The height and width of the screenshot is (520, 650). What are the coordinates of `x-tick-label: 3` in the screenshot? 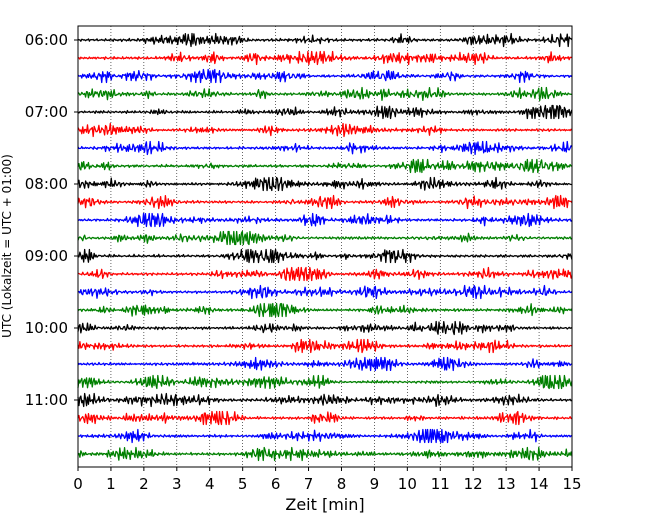 It's located at (177, 484).